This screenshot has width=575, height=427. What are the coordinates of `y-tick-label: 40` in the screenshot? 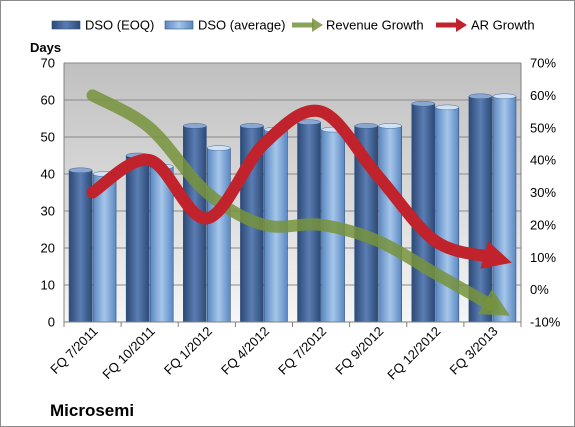 It's located at (48, 174).